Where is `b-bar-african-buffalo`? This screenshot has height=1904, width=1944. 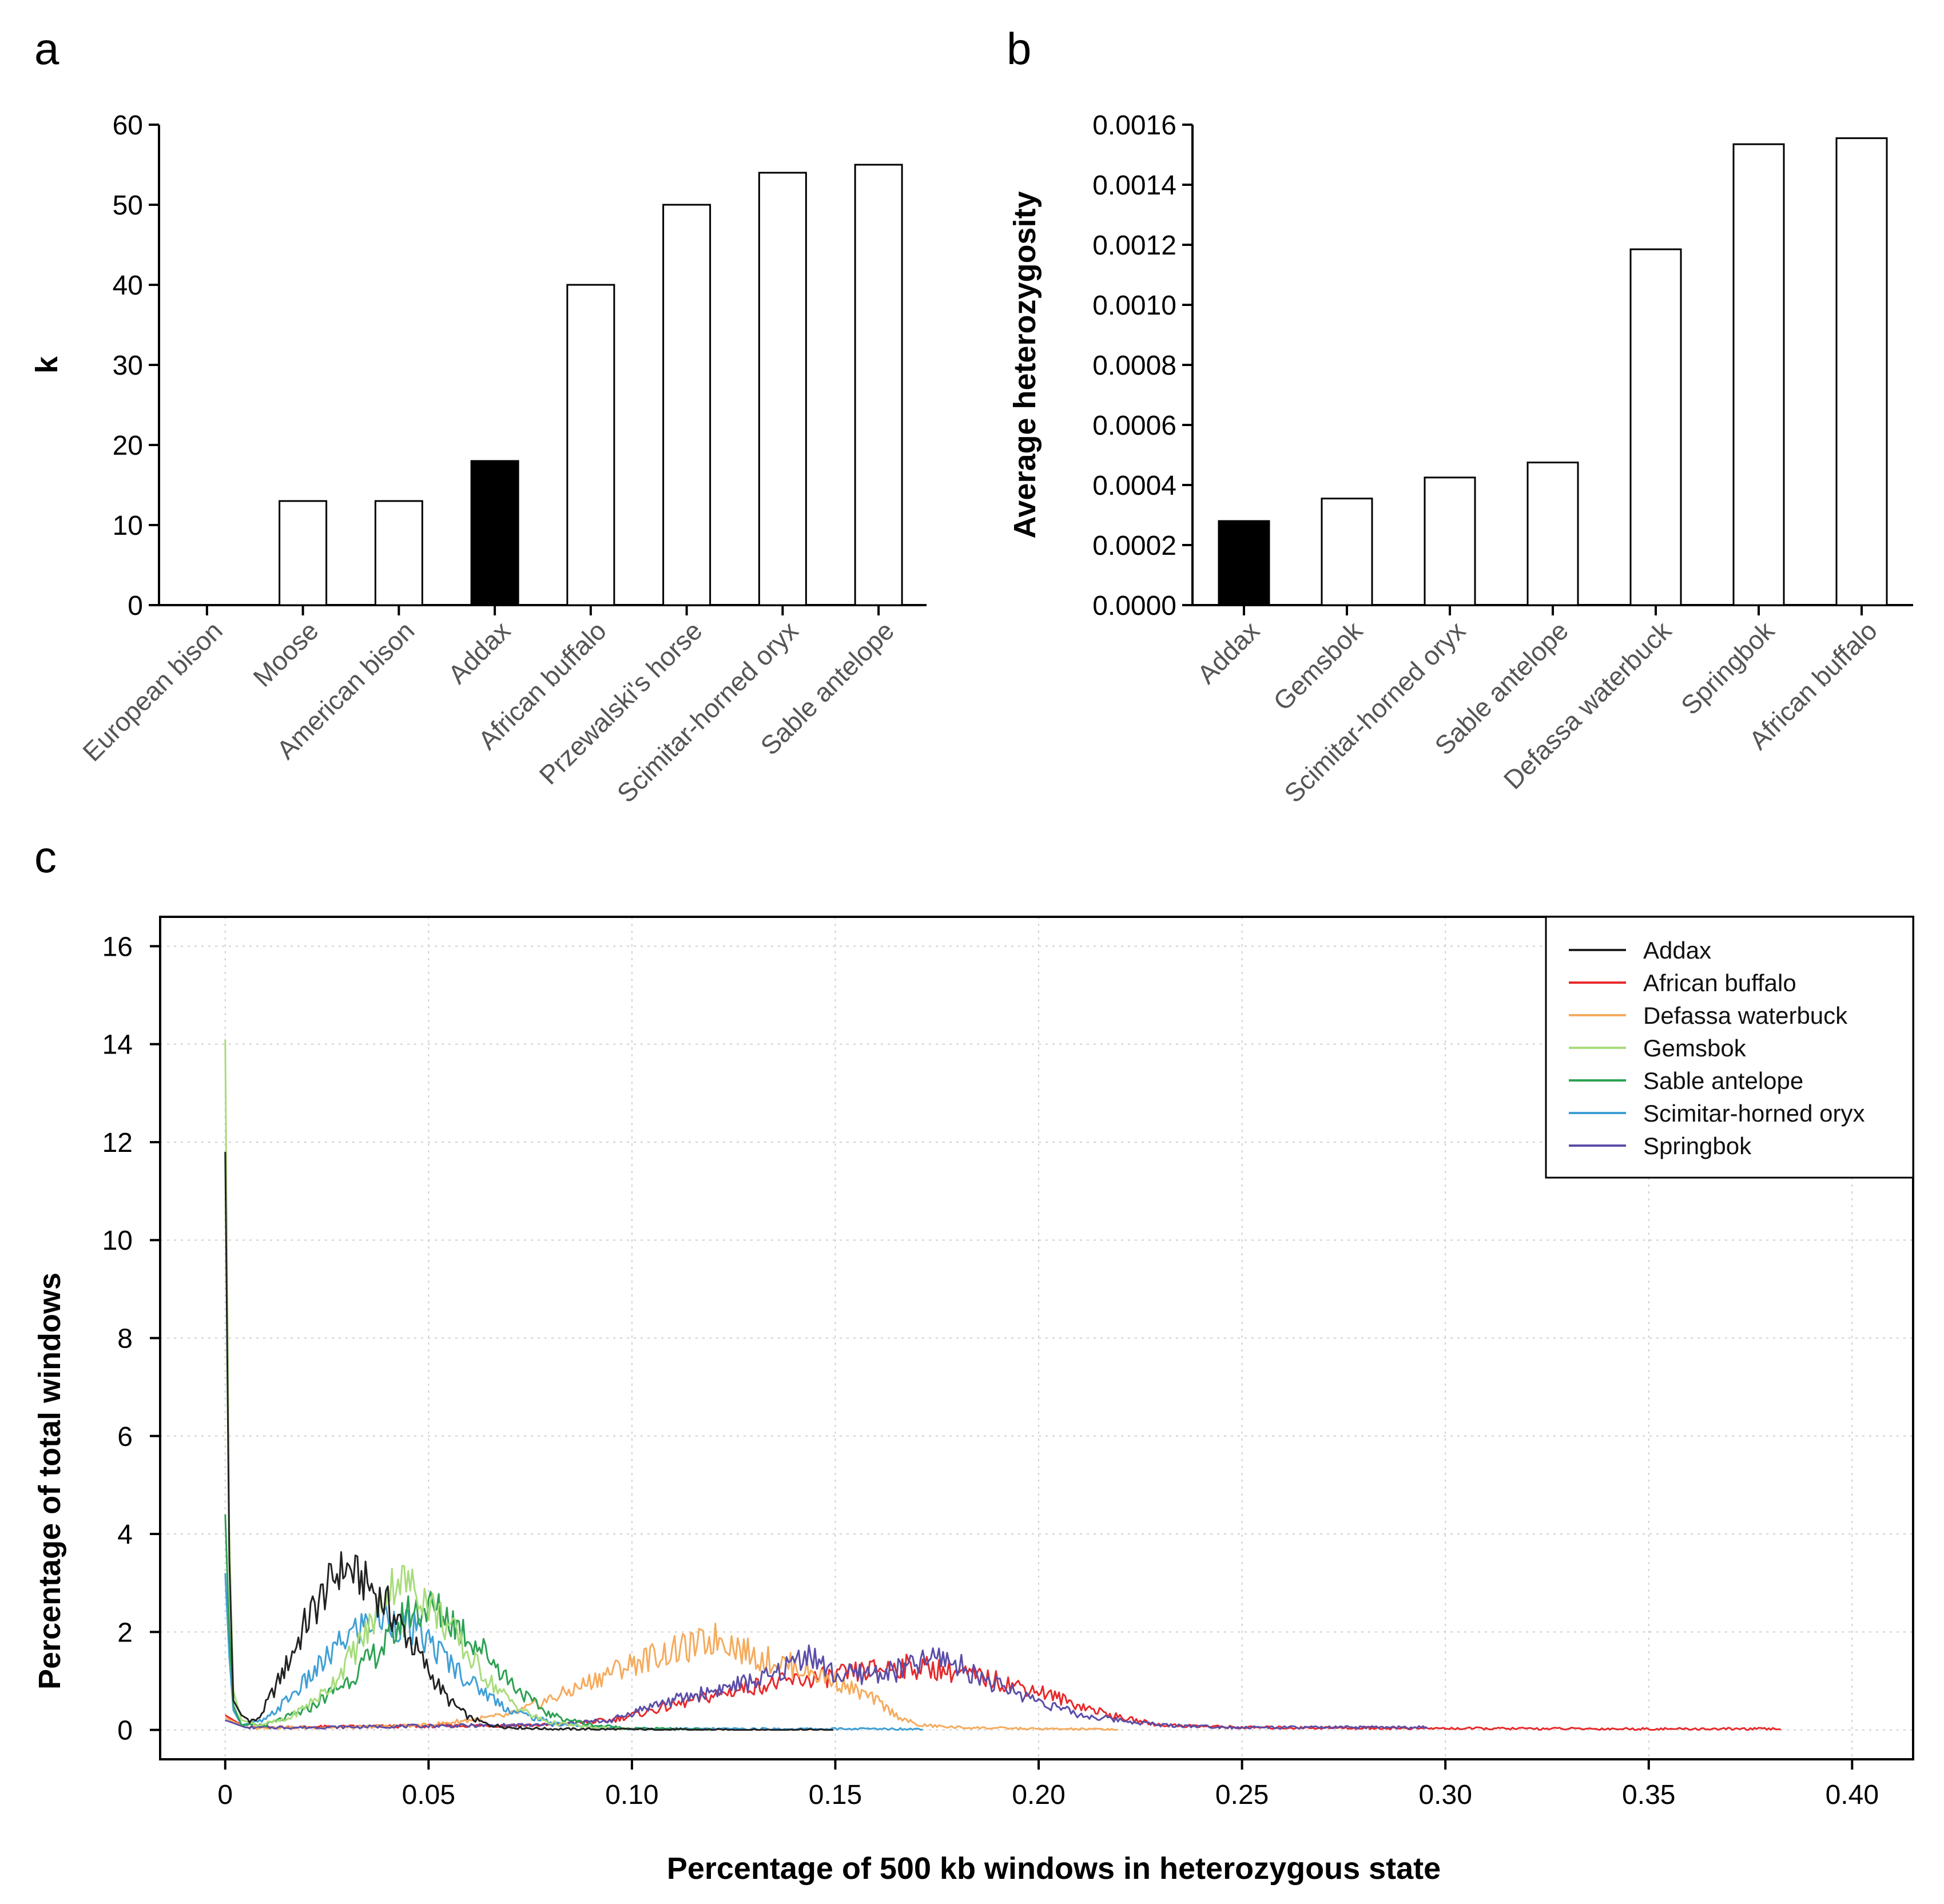
b-bar-african-buffalo is located at coordinates (1862, 371).